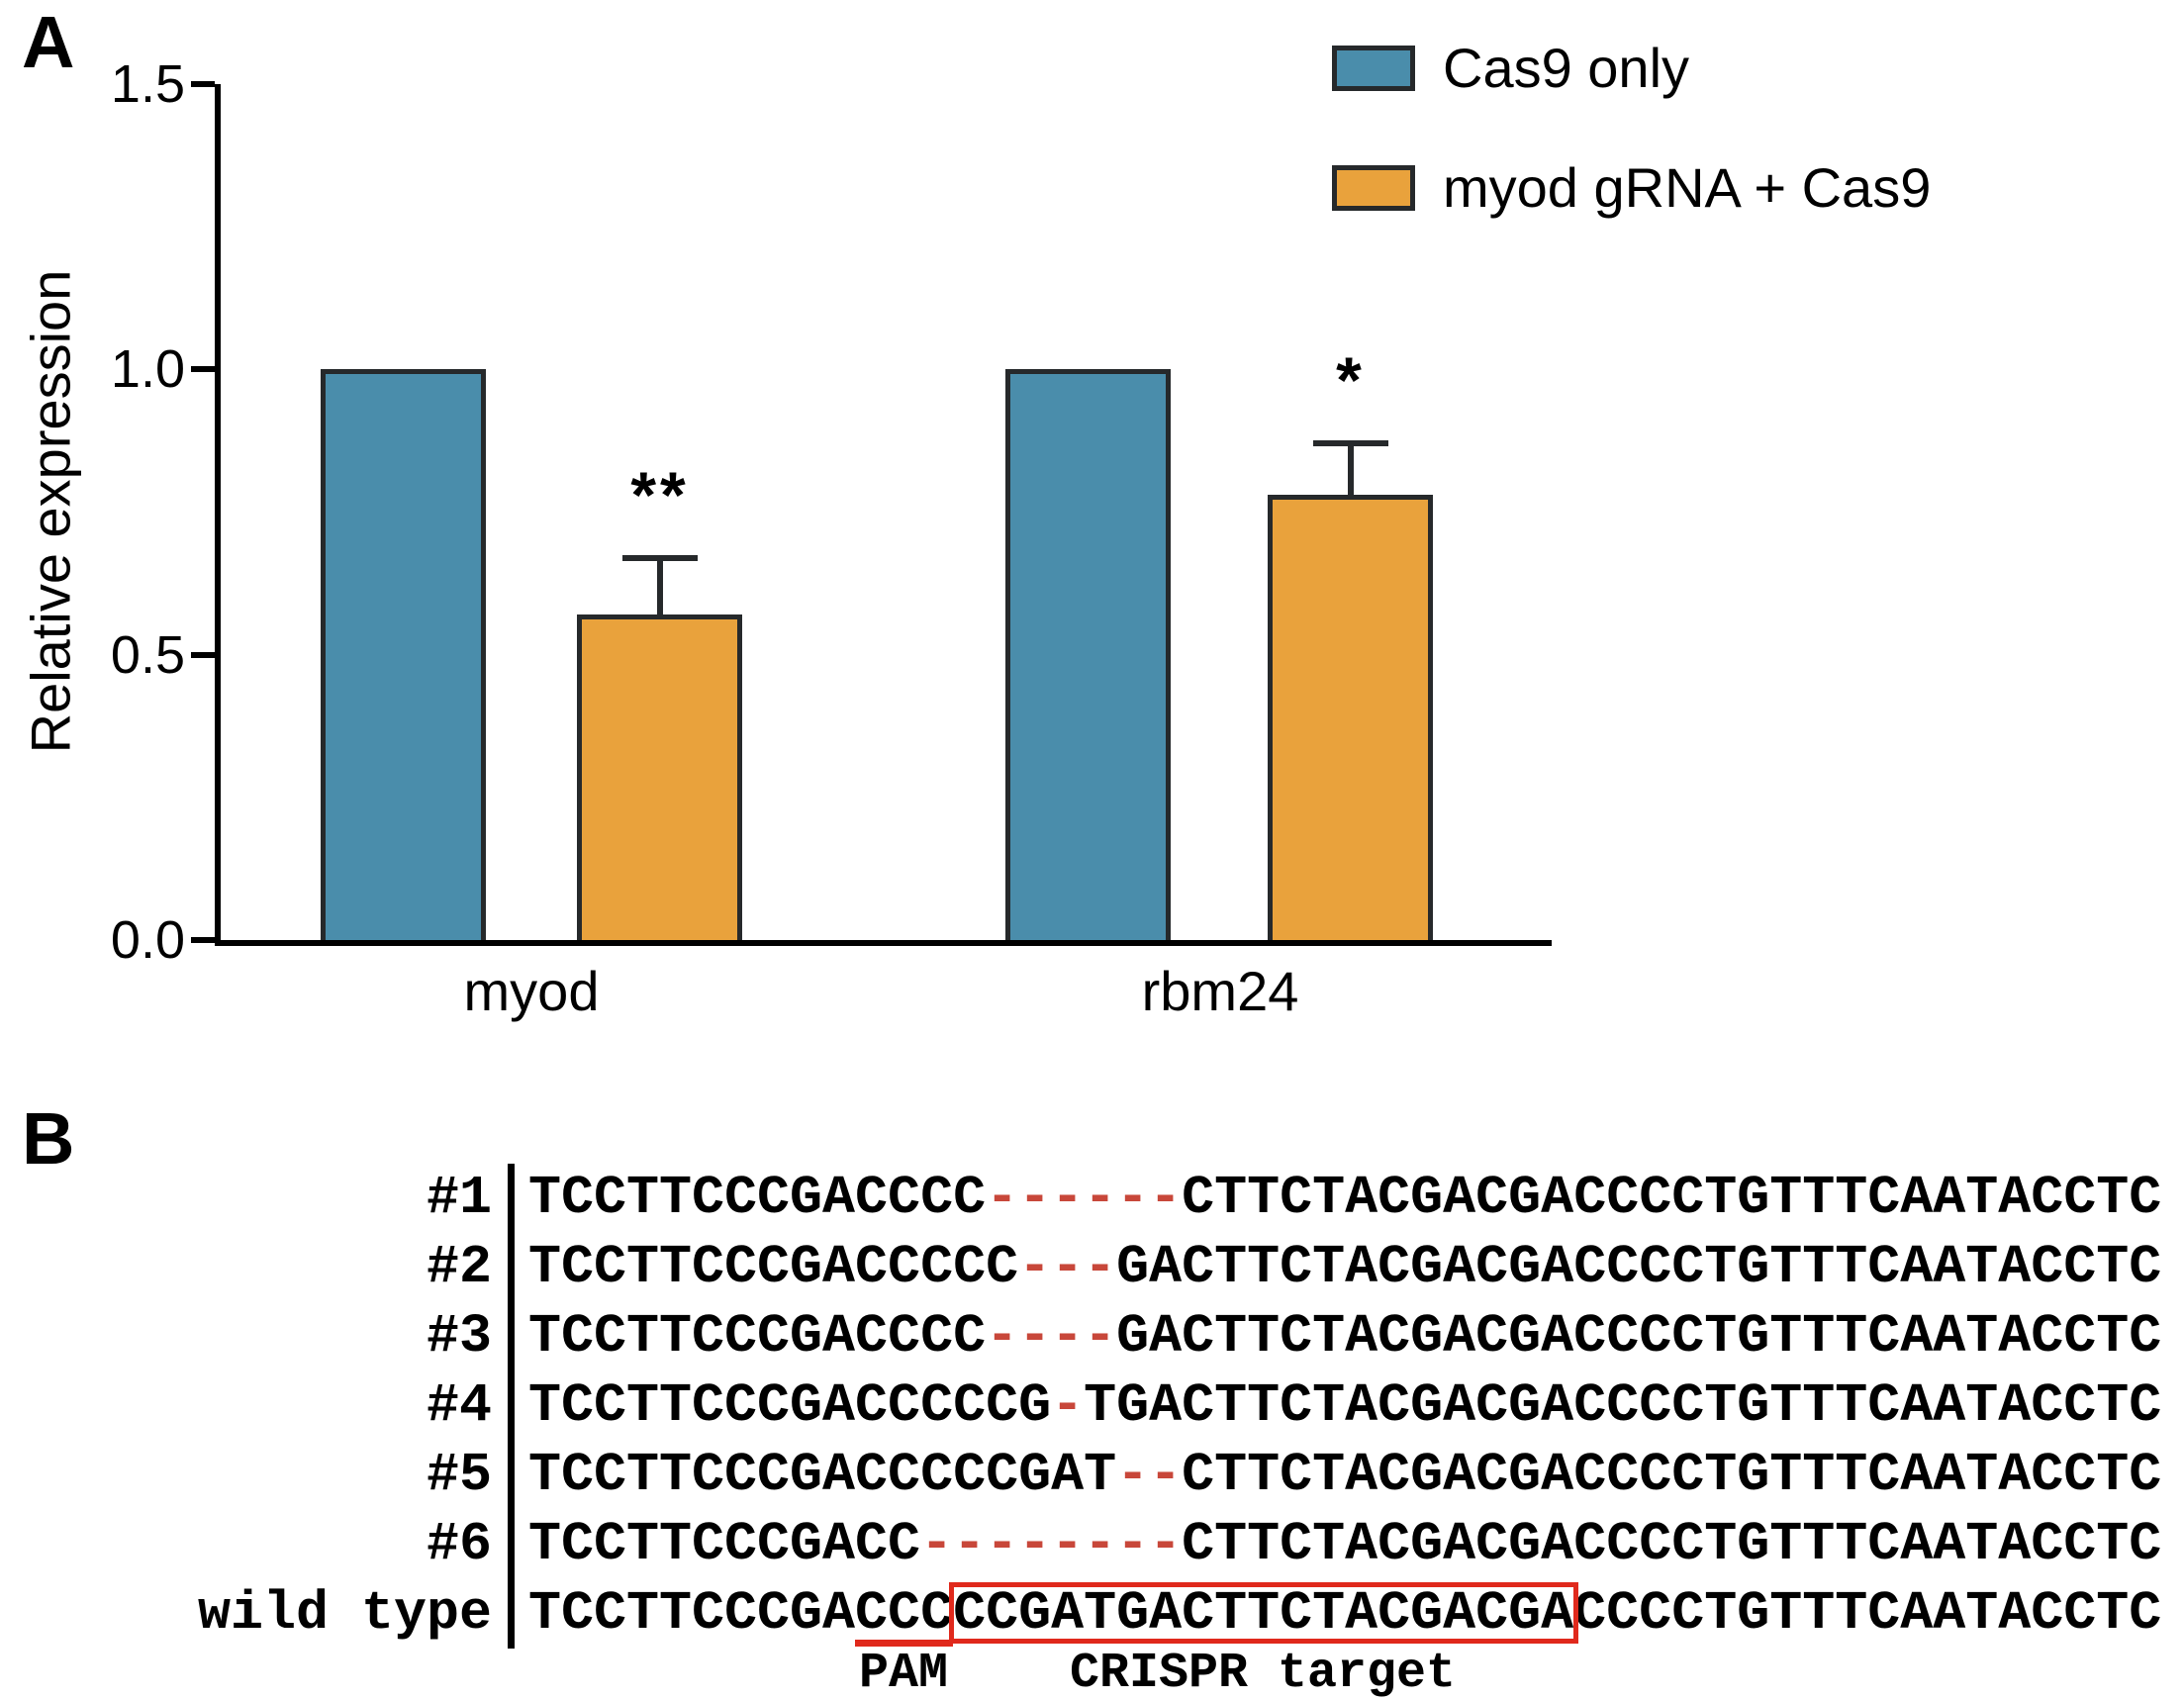  Describe the element at coordinates (724, 1544) in the screenshot. I see `sequence-bases: TCCTTCCCGACC` at that location.